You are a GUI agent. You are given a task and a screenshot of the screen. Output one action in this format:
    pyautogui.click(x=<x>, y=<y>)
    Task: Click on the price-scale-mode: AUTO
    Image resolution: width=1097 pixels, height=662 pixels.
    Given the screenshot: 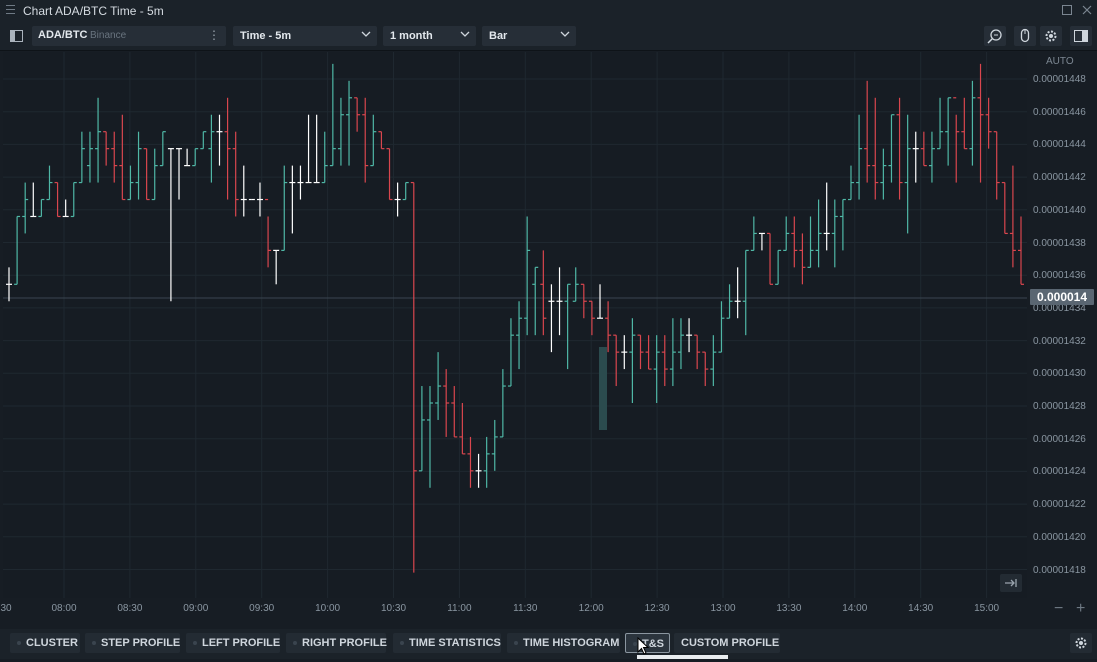 What is the action you would take?
    pyautogui.click(x=1060, y=61)
    